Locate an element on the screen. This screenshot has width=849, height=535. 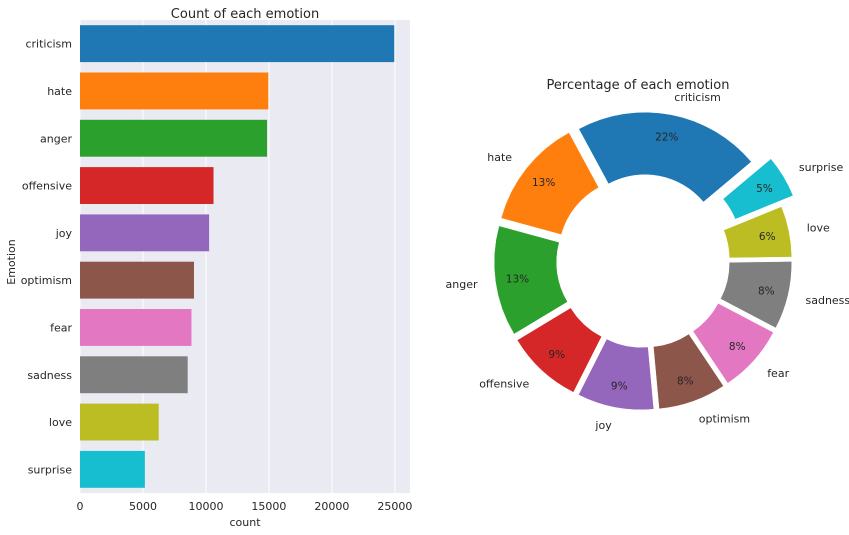
bar-optimism is located at coordinates (137, 280).